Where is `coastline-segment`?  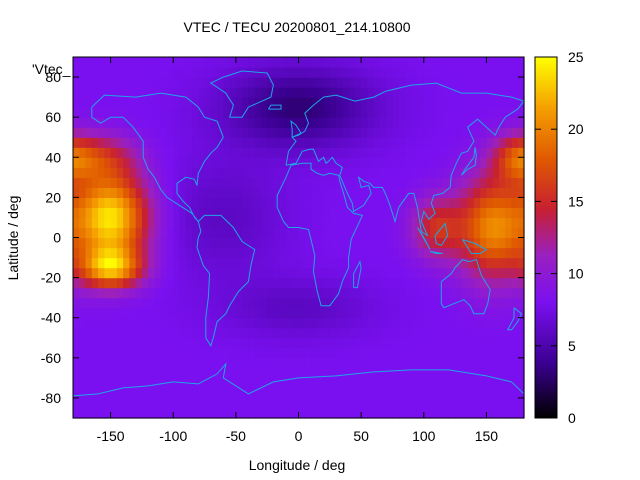
coastline-segment is located at coordinates (405, 159).